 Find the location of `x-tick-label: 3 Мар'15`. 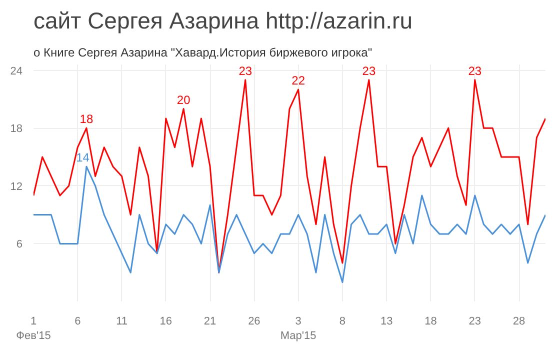

x-tick-label: 3 Мар'15 is located at coordinates (298, 329).